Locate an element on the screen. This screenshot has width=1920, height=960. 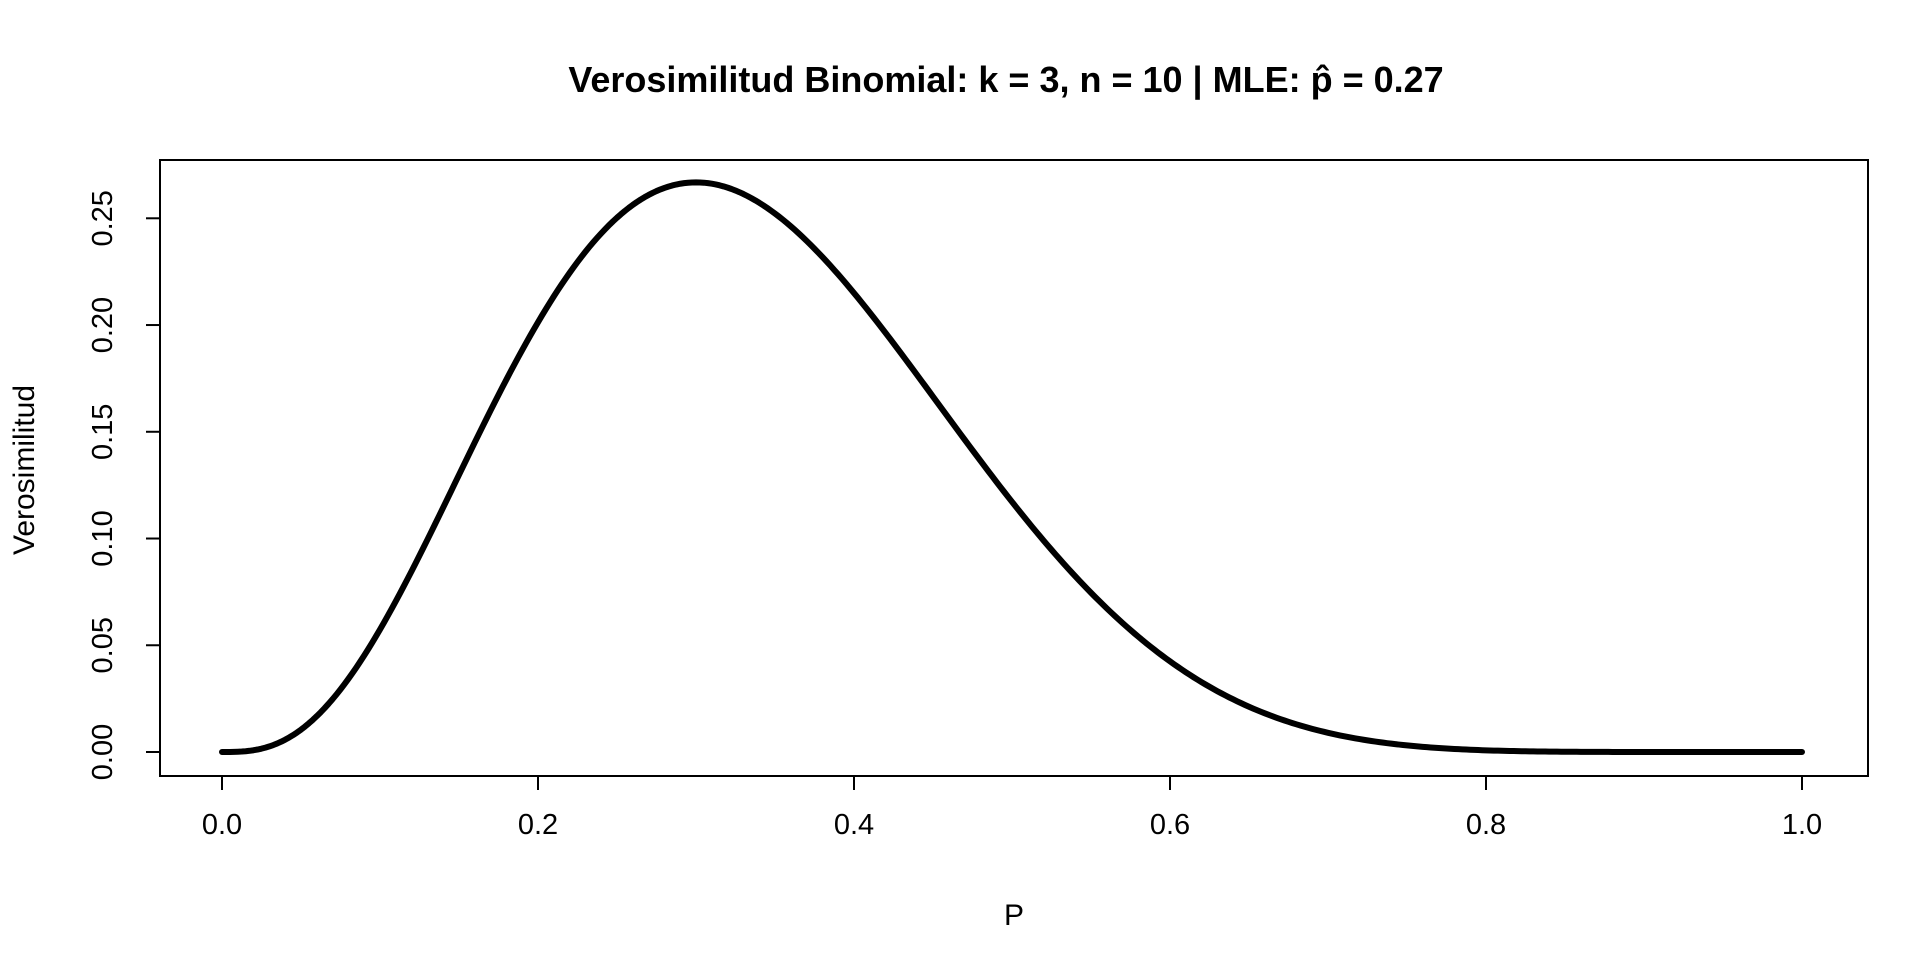
y-tick-label: 0.20 is located at coordinates (103, 325).